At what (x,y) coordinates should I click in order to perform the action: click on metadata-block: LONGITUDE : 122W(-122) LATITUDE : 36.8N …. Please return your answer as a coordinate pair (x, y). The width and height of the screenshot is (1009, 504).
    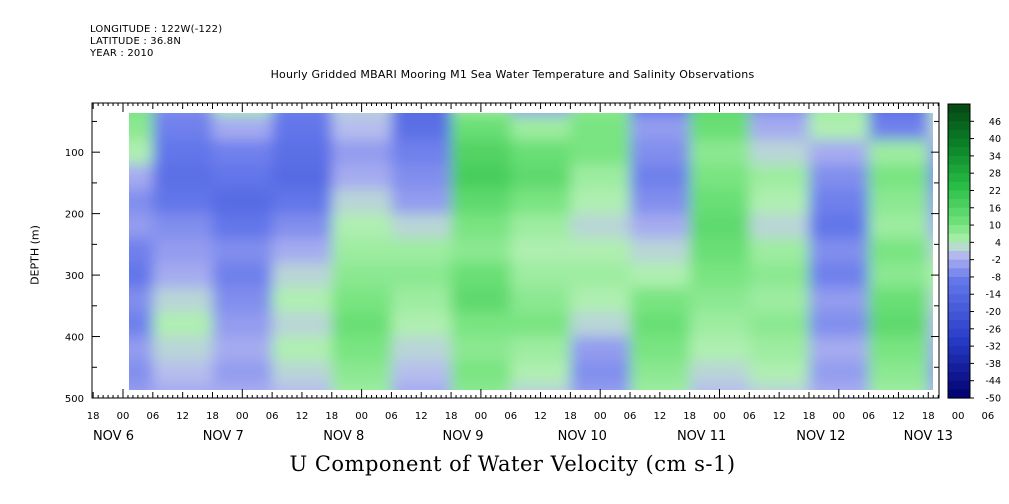
    Looking at the image, I should click on (156, 42).